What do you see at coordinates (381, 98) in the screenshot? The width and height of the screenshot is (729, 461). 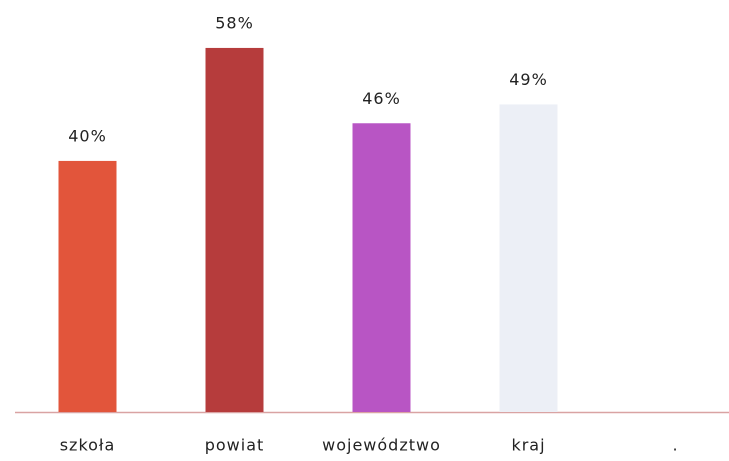 I see `data-label: 46%` at bounding box center [381, 98].